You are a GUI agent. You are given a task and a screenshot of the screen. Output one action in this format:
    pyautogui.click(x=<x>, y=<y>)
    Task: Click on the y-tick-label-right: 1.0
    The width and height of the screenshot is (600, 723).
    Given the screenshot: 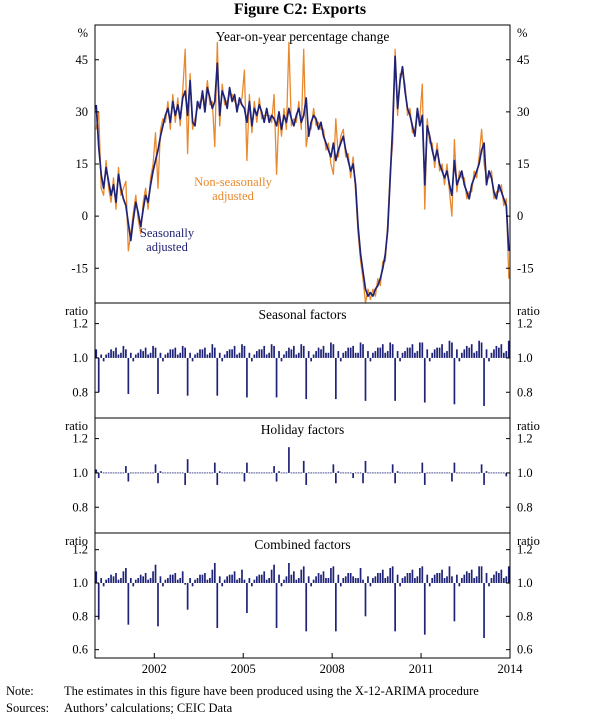 What is the action you would take?
    pyautogui.click(x=525, y=473)
    